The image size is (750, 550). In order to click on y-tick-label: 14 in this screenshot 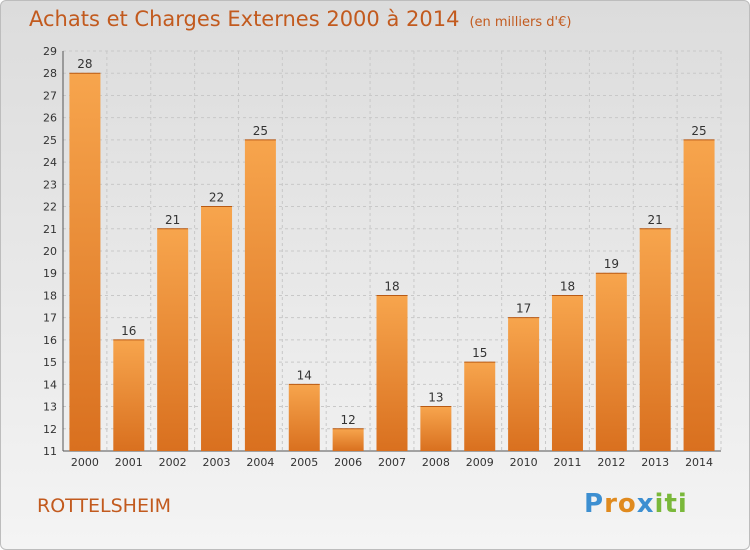, I will do `click(50, 384)`.